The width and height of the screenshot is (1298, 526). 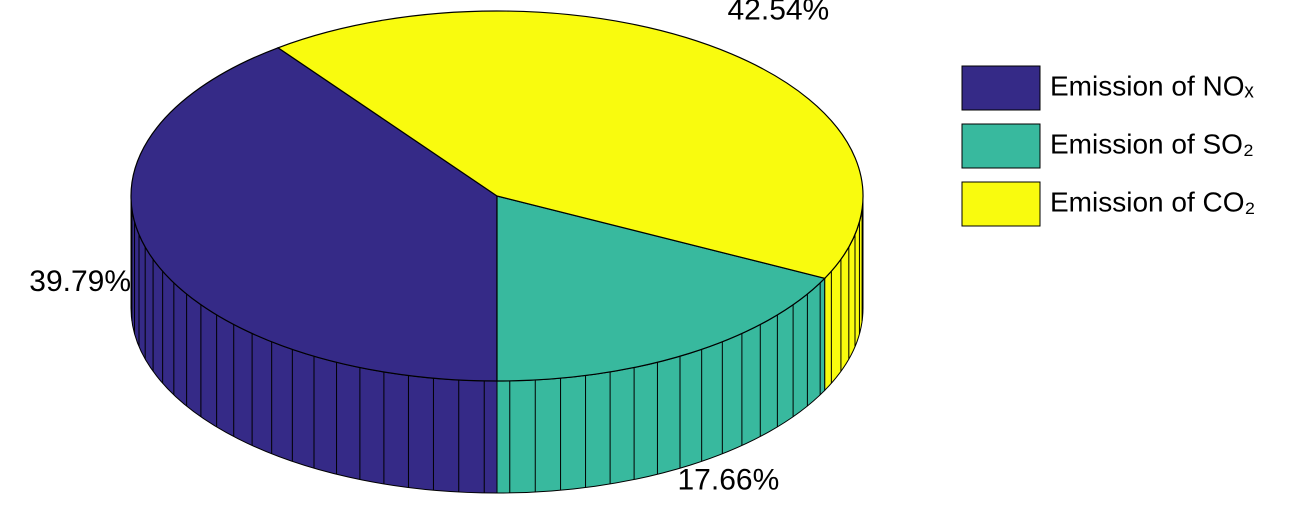 I want to click on data-label: 17.66%, so click(x=729, y=479).